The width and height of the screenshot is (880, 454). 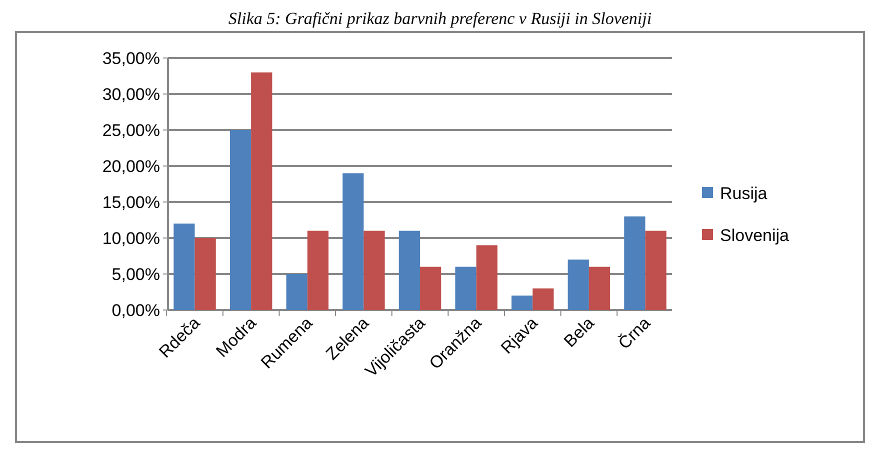 What do you see at coordinates (131, 202) in the screenshot?
I see `y-tick-label: 15,00%` at bounding box center [131, 202].